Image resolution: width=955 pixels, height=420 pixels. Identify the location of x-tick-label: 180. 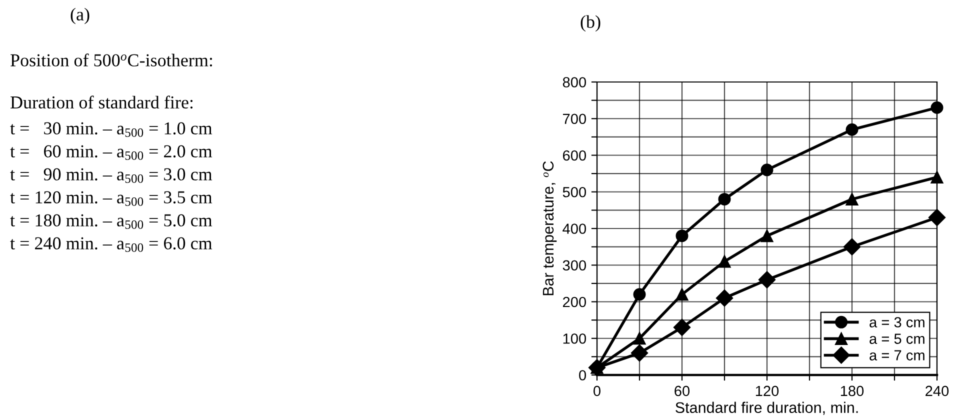
(852, 391).